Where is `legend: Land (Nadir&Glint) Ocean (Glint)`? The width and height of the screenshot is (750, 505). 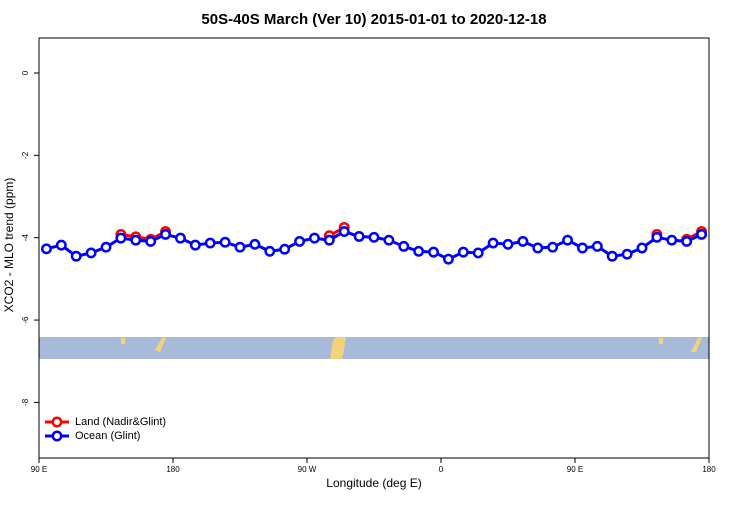
legend: Land (Nadir&Glint) Ocean (Glint) is located at coordinates (105, 429).